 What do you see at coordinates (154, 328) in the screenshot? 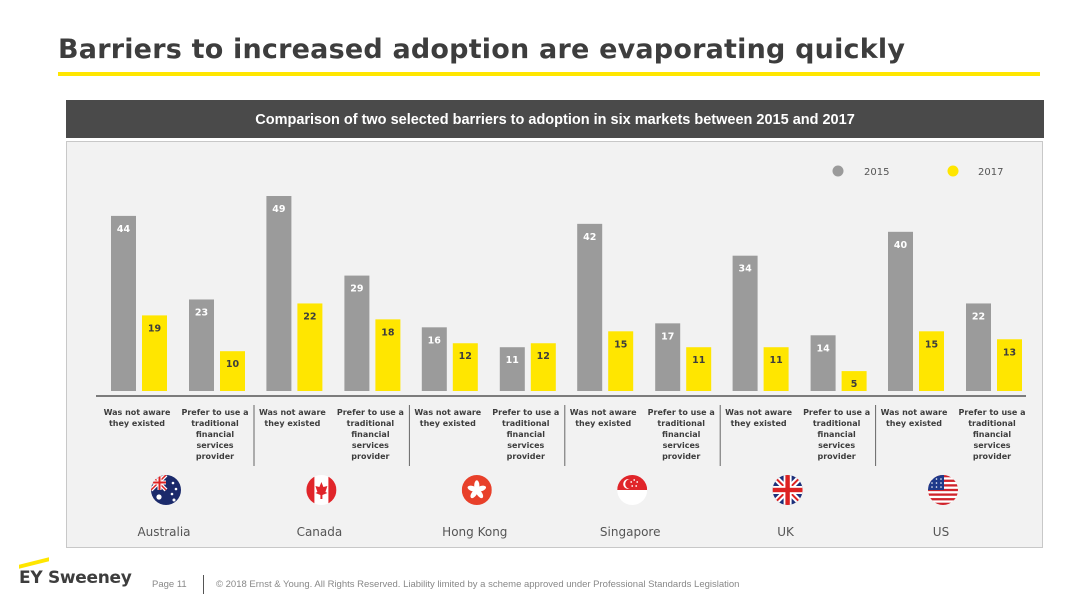
I see `data-label-2017: 19` at bounding box center [154, 328].